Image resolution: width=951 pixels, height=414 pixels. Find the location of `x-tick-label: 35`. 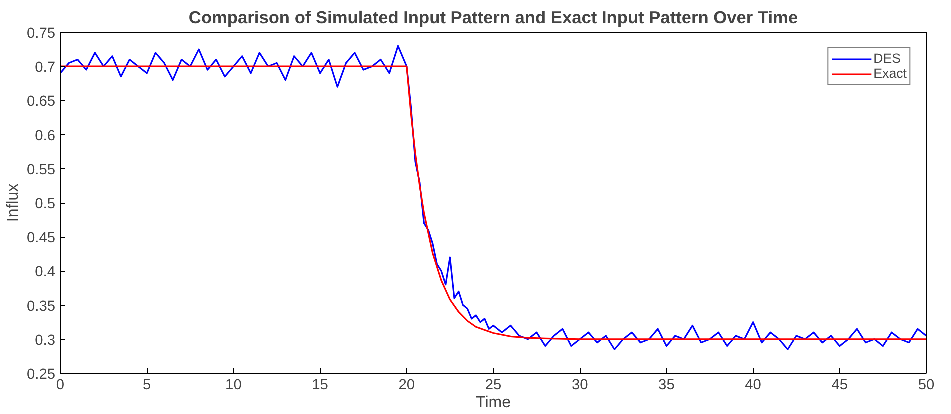

x-tick-label: 35 is located at coordinates (666, 386).